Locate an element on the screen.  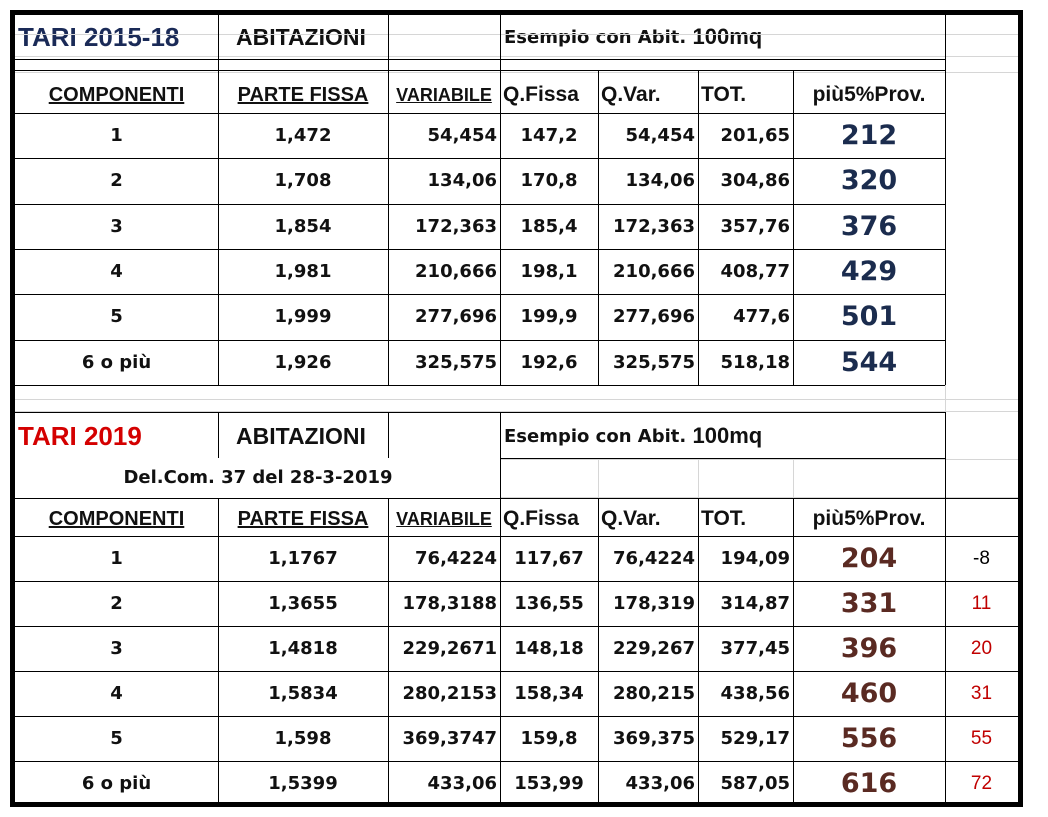
cell-q-fissa: 158,34 is located at coordinates (549, 693).